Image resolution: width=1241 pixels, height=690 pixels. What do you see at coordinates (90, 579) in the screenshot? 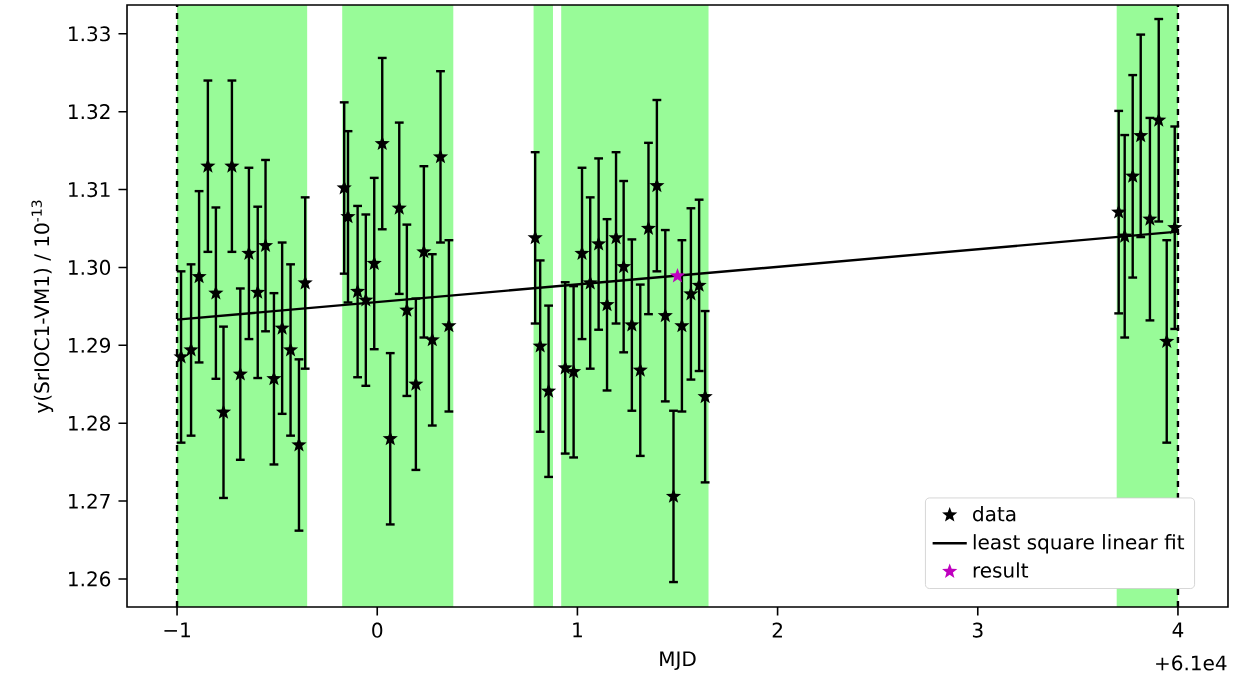
I see `y-tick-label: 1.26` at bounding box center [90, 579].